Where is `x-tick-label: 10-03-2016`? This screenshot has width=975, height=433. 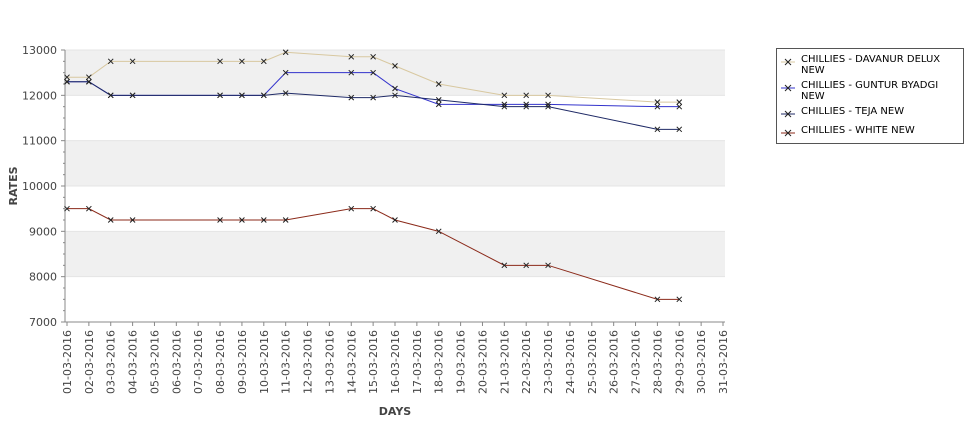
x-tick-label: 10-03-2016 is located at coordinates (264, 362).